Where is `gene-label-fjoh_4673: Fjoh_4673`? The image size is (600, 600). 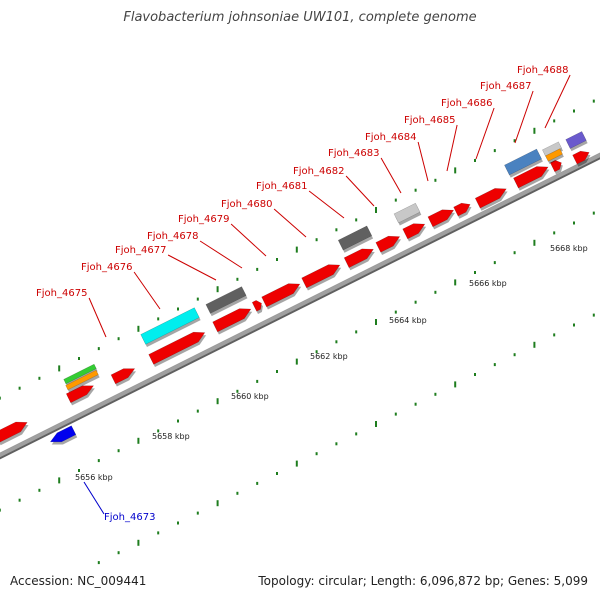
gene-label-fjoh_4673: Fjoh_4673 is located at coordinates (129, 517).